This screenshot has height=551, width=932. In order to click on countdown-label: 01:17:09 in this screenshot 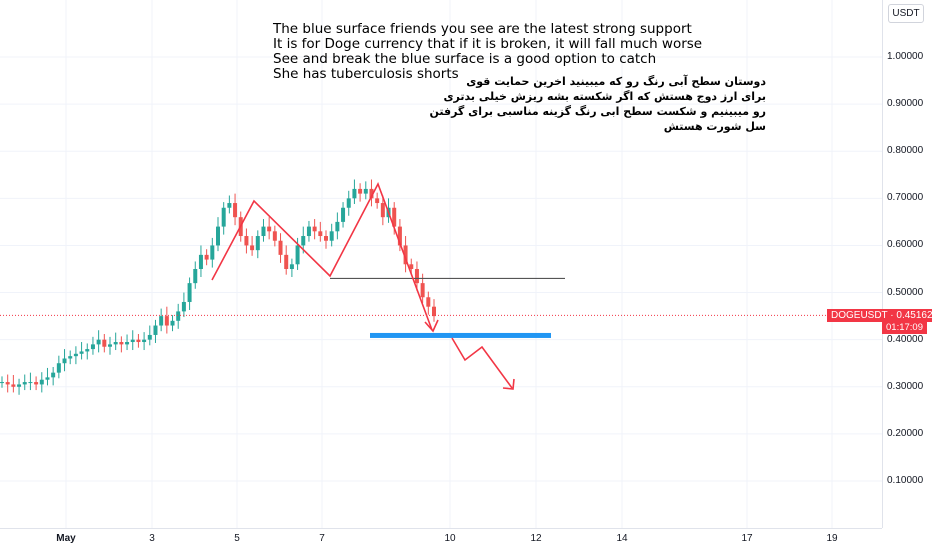, I will do `click(904, 328)`.